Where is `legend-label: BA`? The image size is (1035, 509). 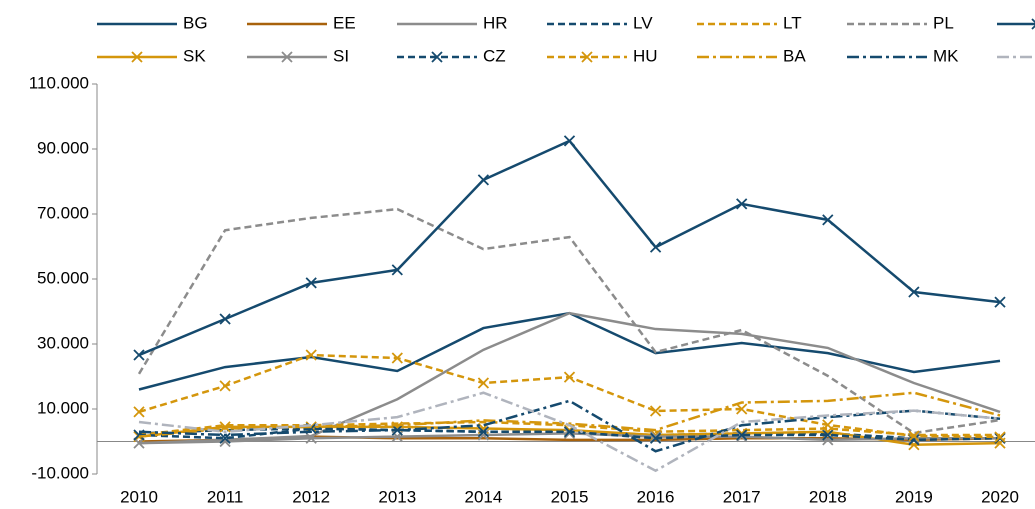 legend-label: BA is located at coordinates (794, 55).